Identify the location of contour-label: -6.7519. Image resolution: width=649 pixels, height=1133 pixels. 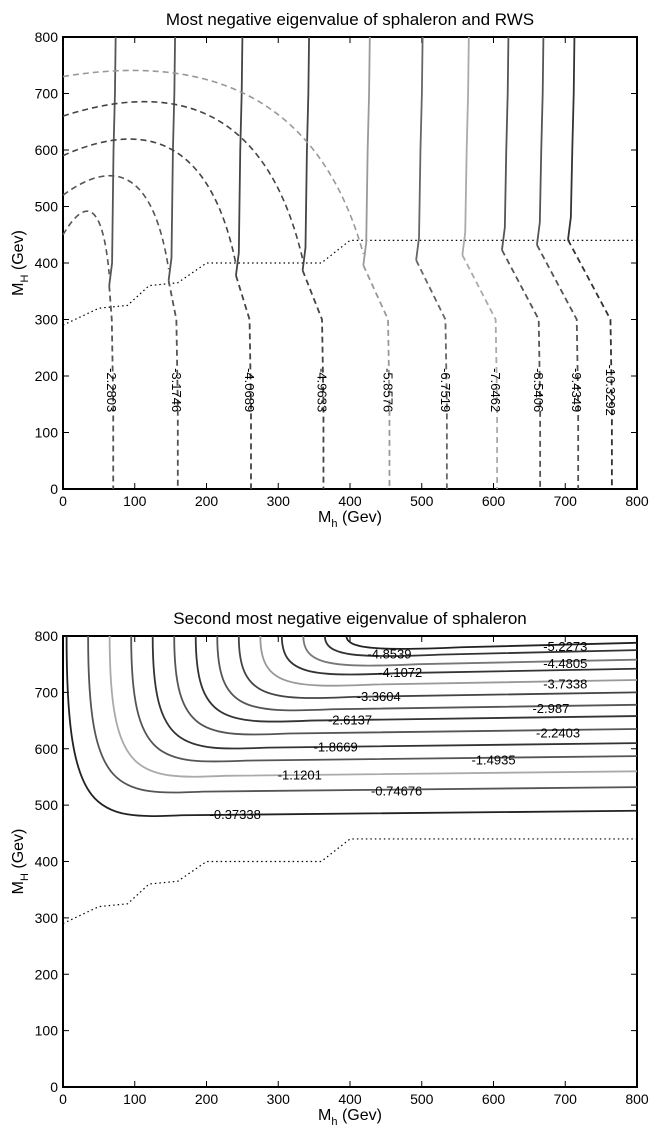
(445, 390).